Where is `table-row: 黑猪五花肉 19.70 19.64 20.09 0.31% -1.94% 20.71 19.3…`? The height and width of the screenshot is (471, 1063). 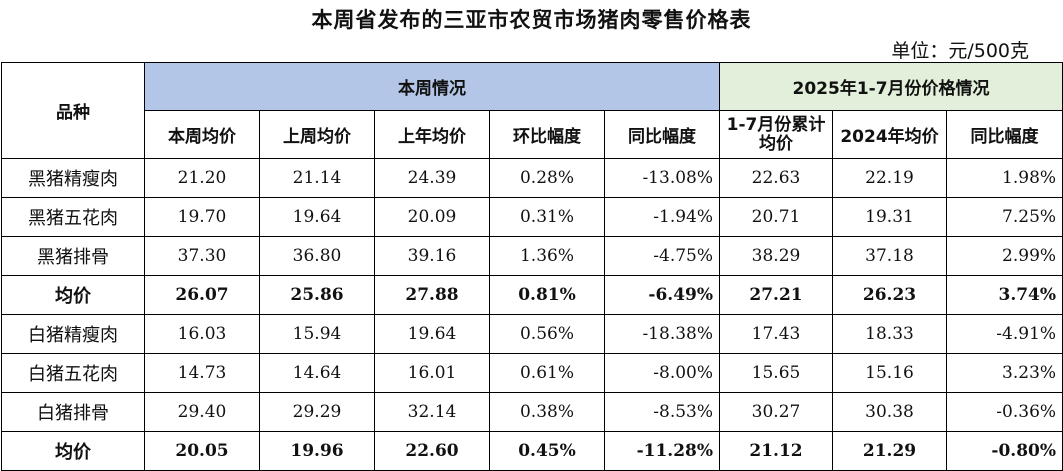
table-row: 黑猪五花肉 19.70 19.64 20.09 0.31% -1.94% 20.71 19.3… is located at coordinates (532, 217).